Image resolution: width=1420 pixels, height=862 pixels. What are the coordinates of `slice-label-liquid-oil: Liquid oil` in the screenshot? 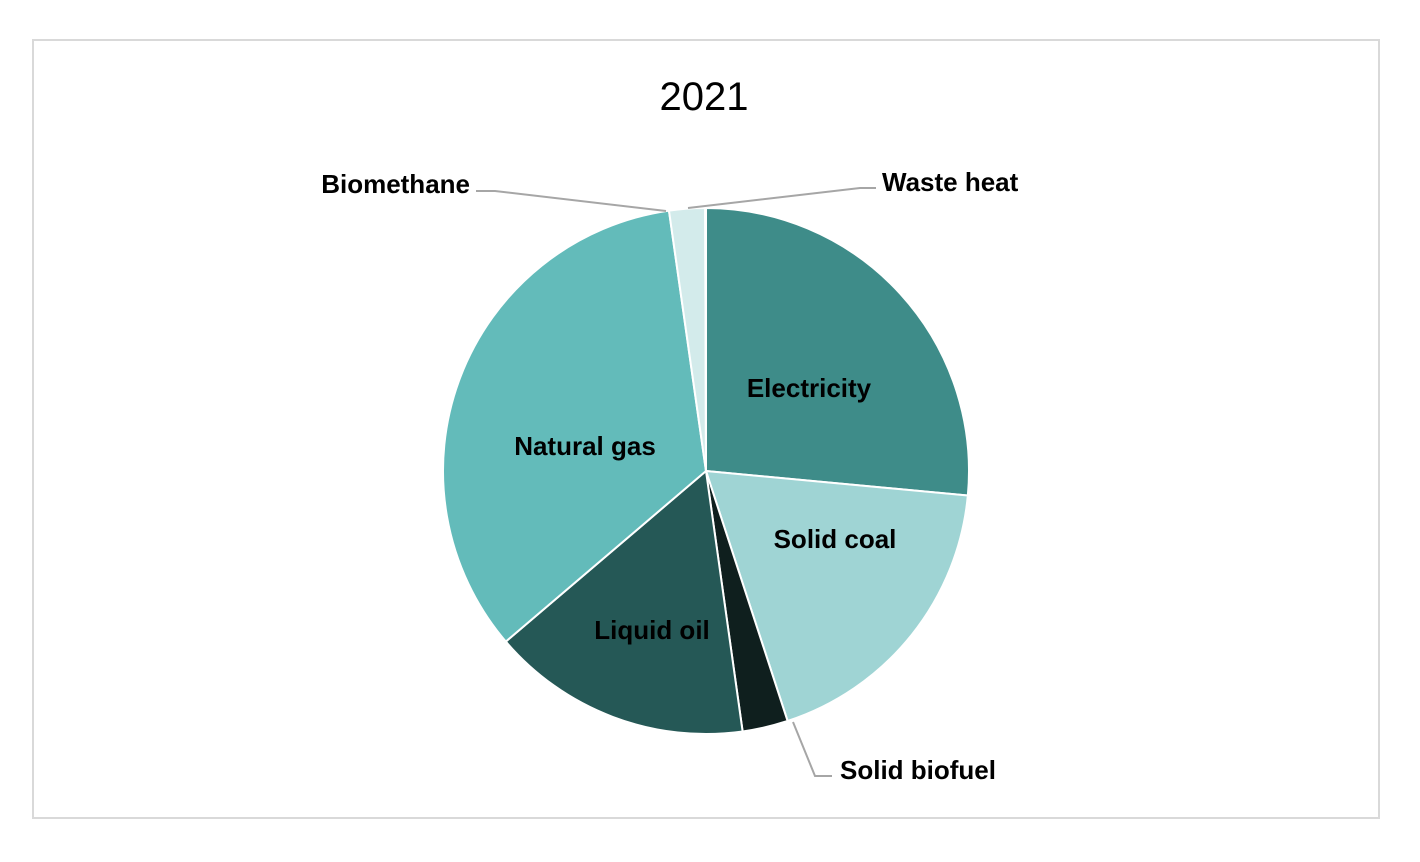 It's located at (652, 630).